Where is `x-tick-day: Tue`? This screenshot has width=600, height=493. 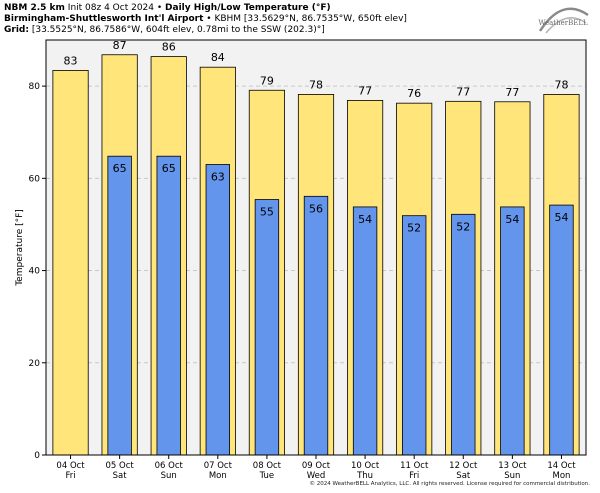 x-tick-day: Tue is located at coordinates (267, 476).